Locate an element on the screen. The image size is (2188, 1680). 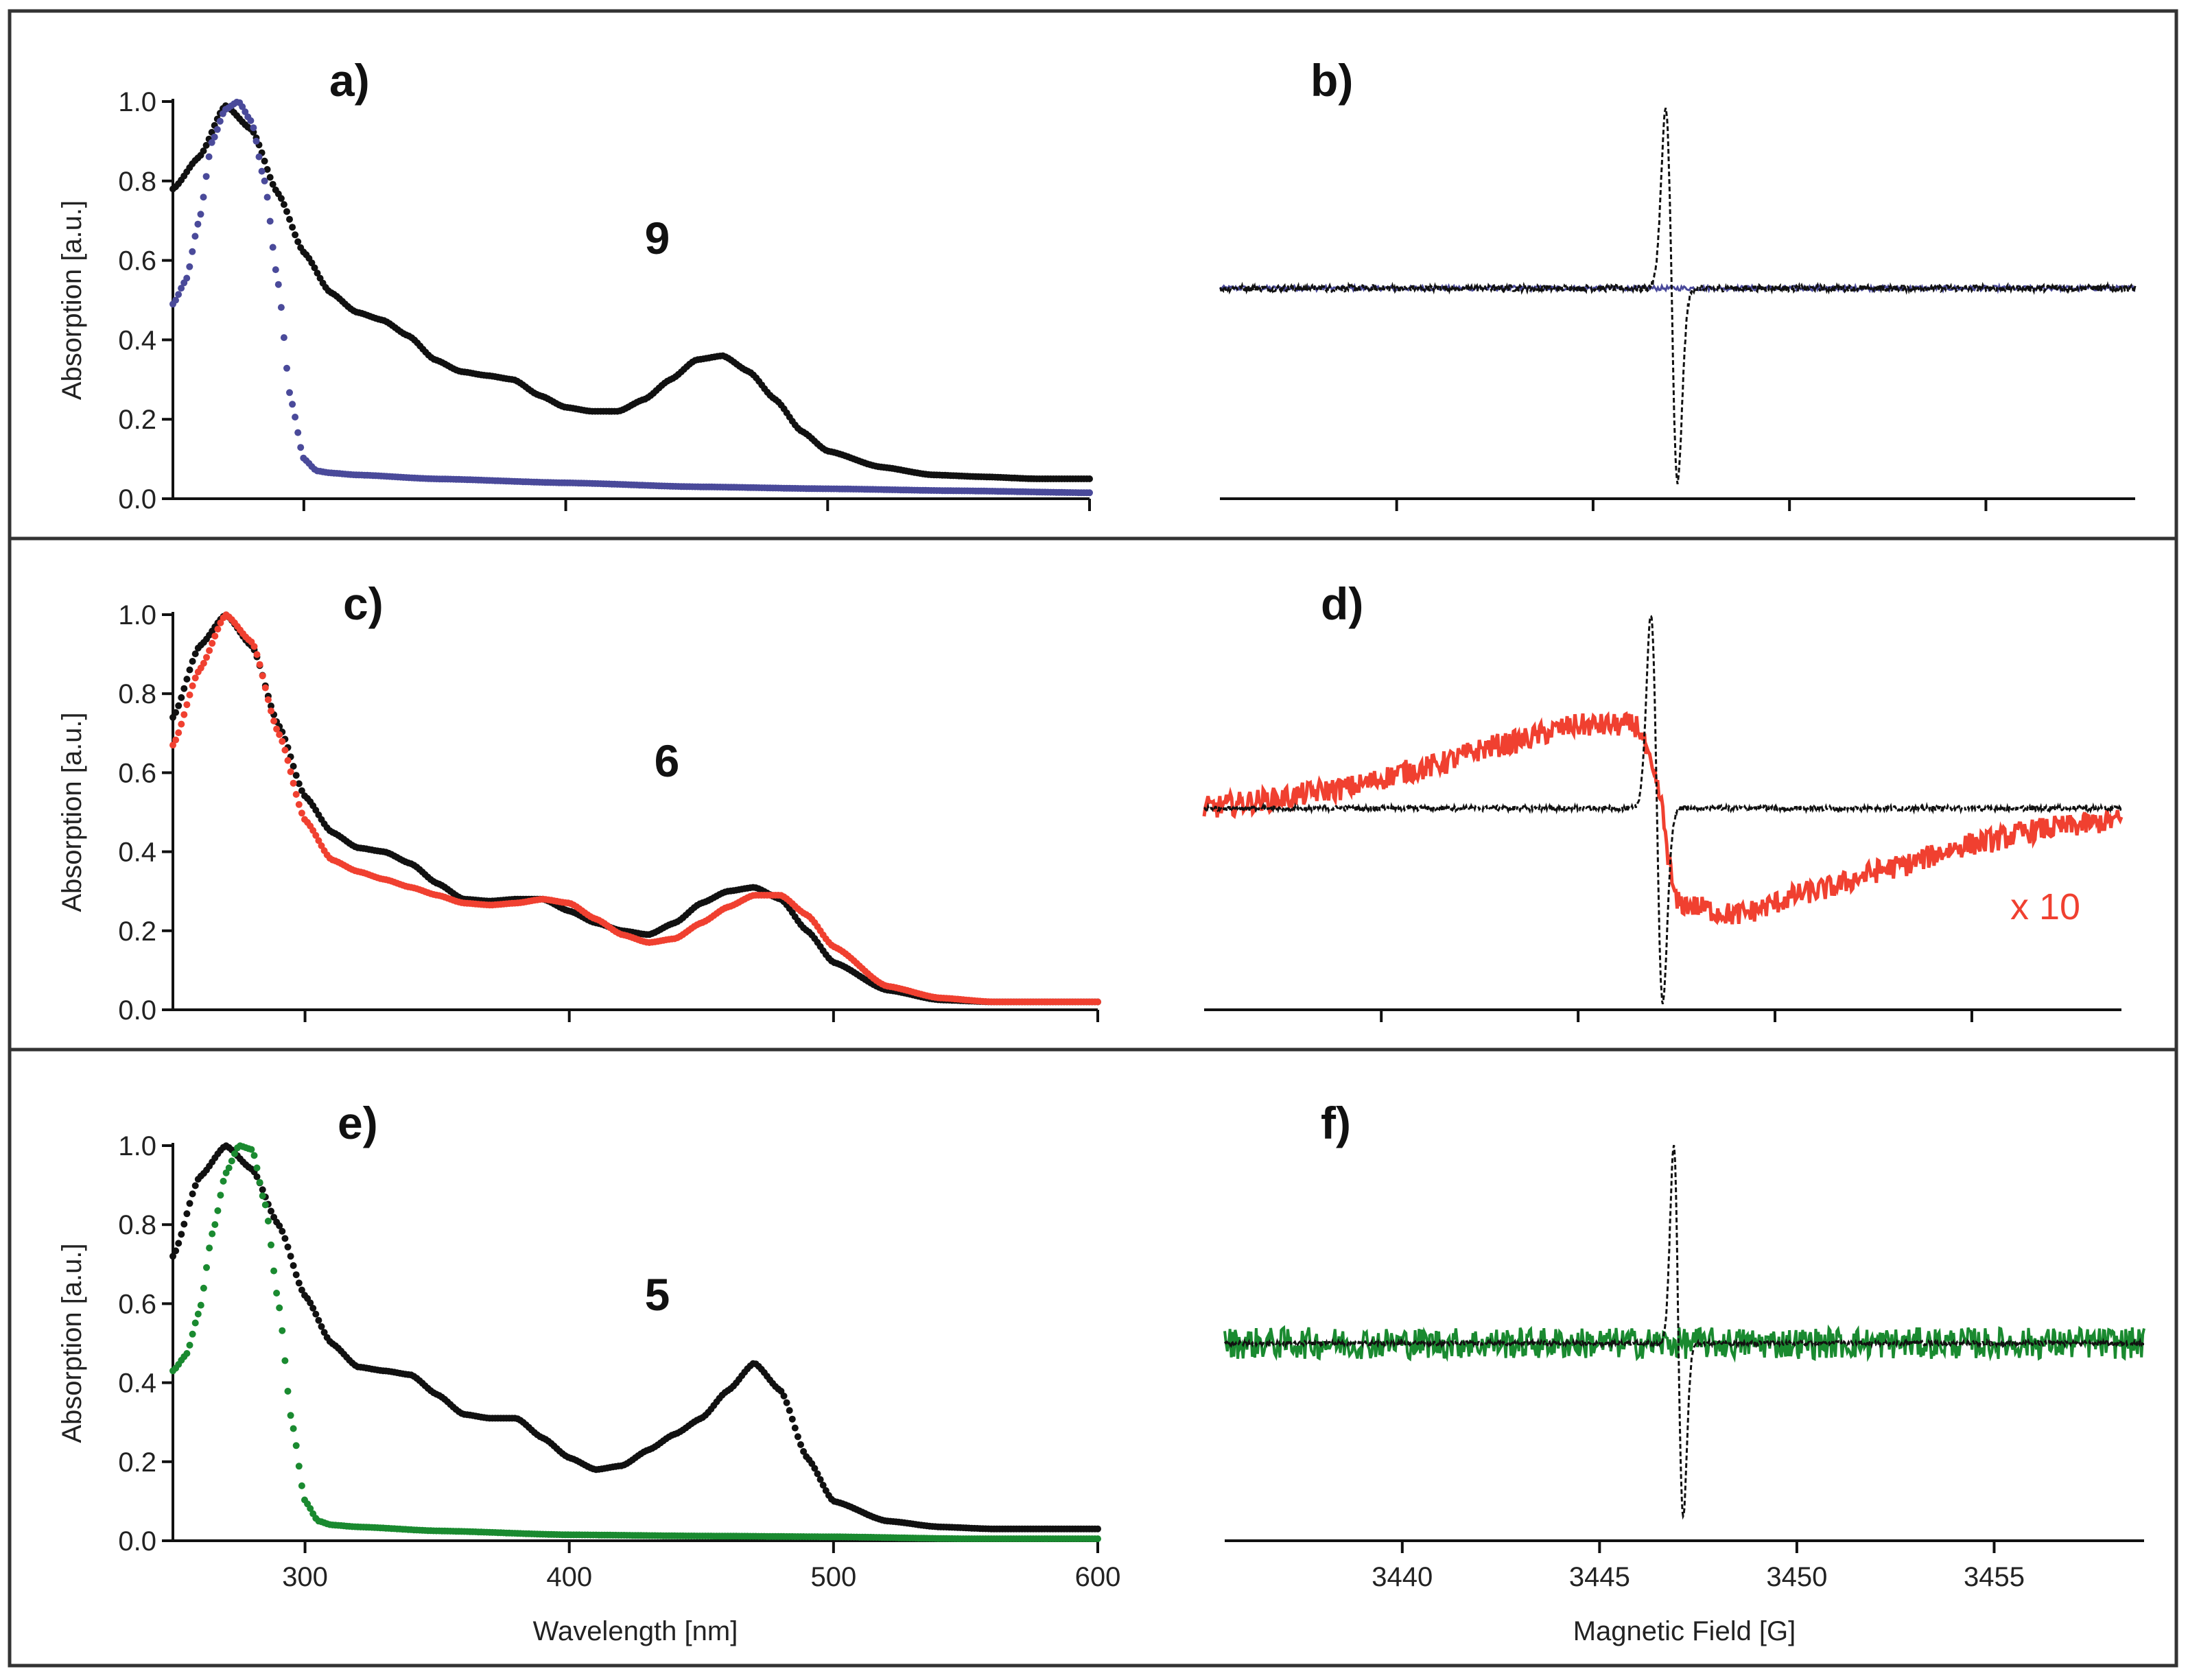
x-tick-label: 3450 is located at coordinates (1796, 1577).